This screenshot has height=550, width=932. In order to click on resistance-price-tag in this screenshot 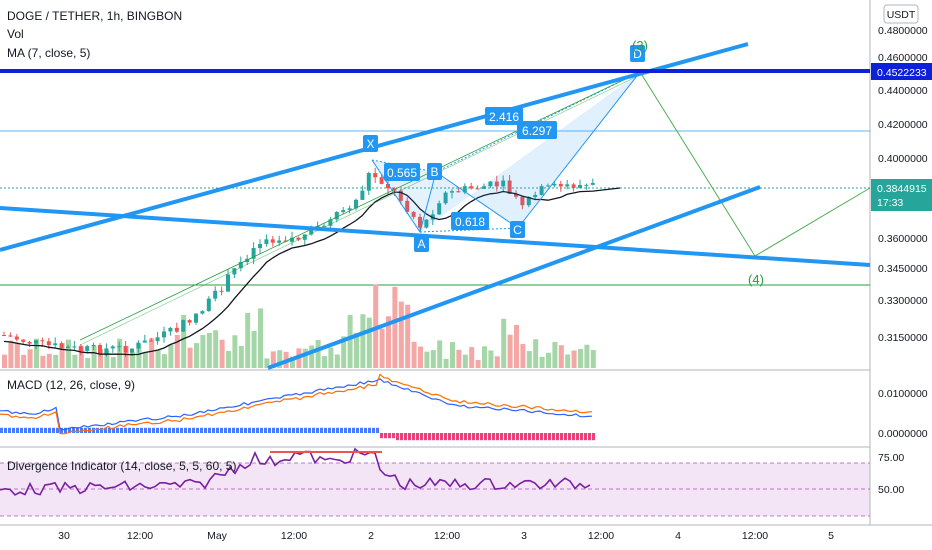, I will do `click(901, 71)`.